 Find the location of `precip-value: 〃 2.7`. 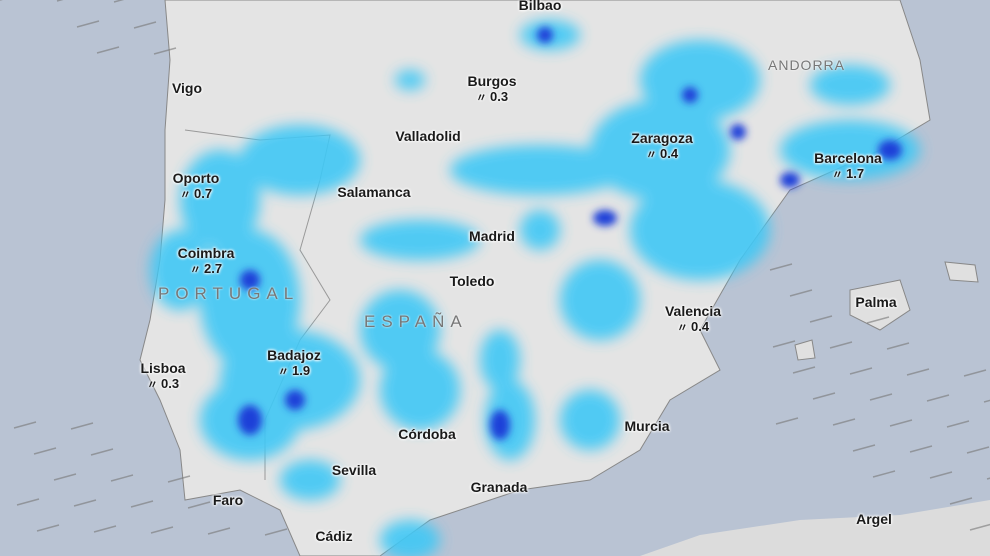

precip-value: 〃 2.7 is located at coordinates (206, 269).